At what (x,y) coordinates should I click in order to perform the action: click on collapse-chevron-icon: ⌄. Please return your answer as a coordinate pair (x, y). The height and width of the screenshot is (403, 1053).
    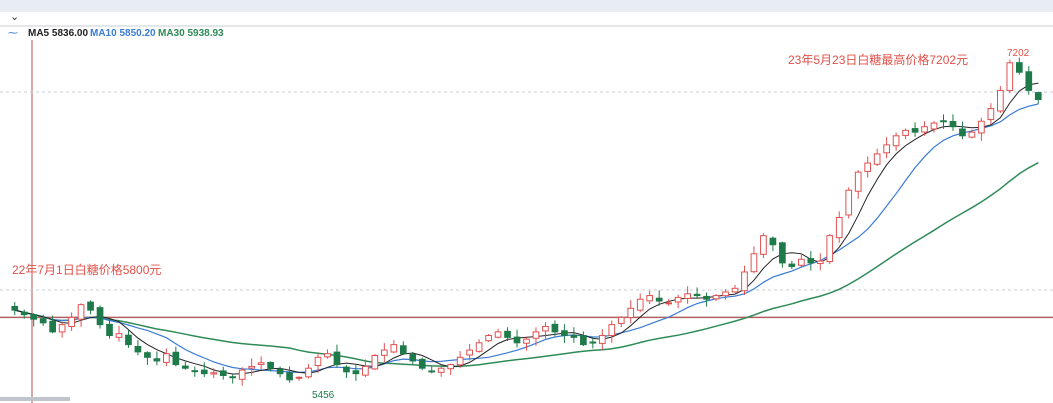
    Looking at the image, I should click on (14, 17).